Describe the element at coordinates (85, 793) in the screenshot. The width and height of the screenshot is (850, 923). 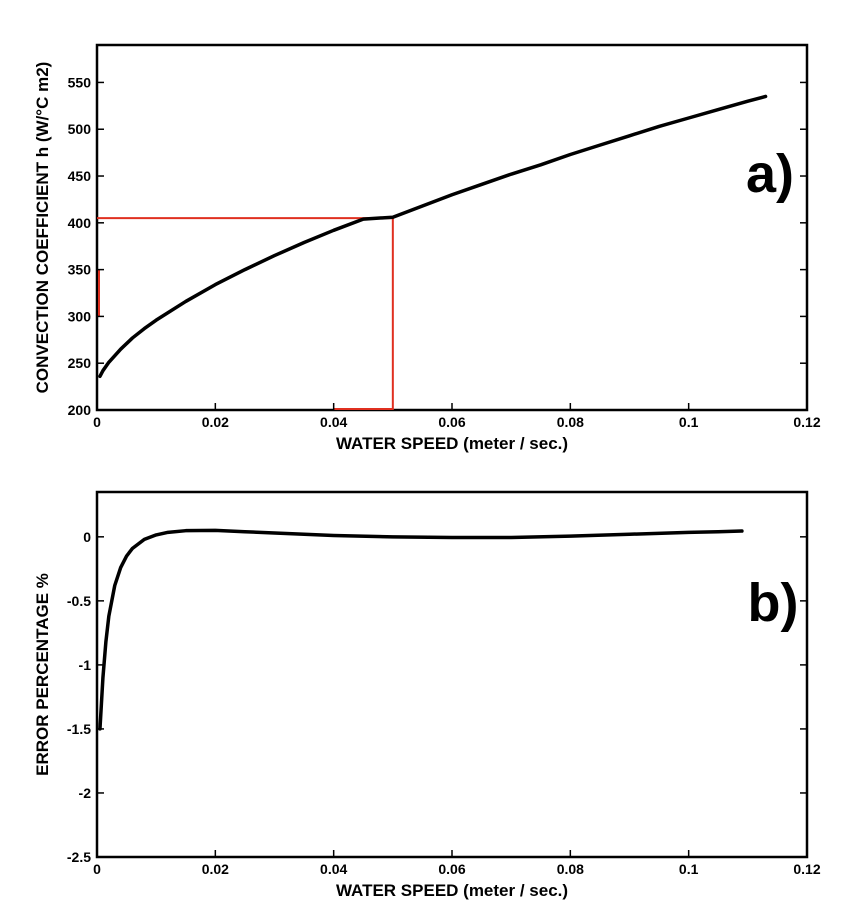
I see `b-y-tick-label: -2` at that location.